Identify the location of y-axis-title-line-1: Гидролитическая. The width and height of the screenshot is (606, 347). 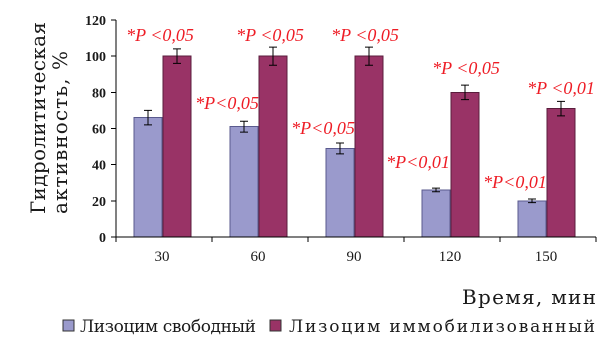
(38, 118).